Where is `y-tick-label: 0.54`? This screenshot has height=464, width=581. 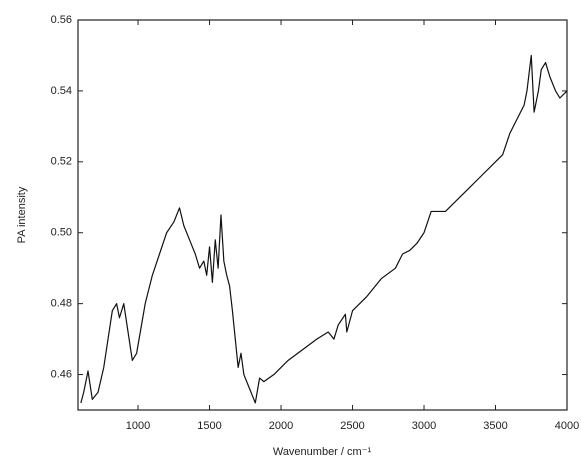 y-tick-label: 0.54 is located at coordinates (61, 91).